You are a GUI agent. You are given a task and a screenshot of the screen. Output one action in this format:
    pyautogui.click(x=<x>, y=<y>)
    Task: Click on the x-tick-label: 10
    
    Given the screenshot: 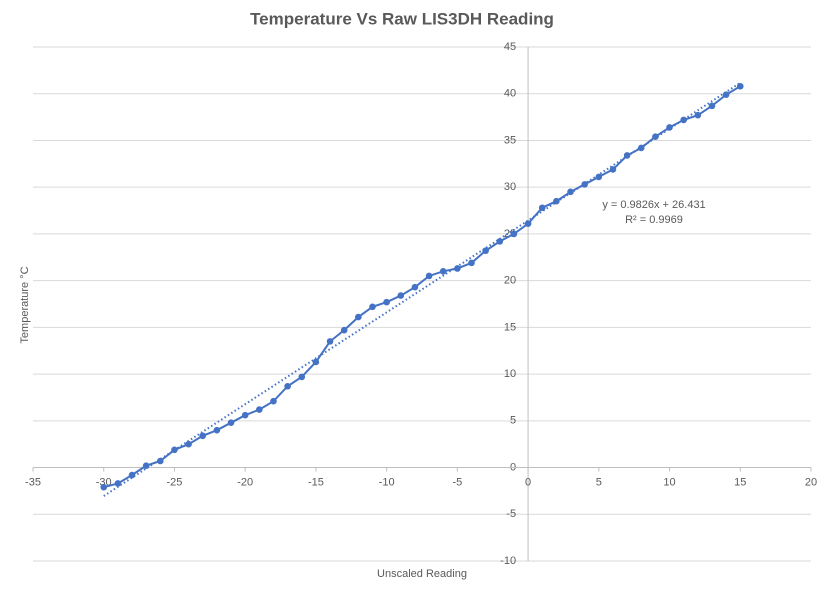 What is the action you would take?
    pyautogui.click(x=669, y=482)
    